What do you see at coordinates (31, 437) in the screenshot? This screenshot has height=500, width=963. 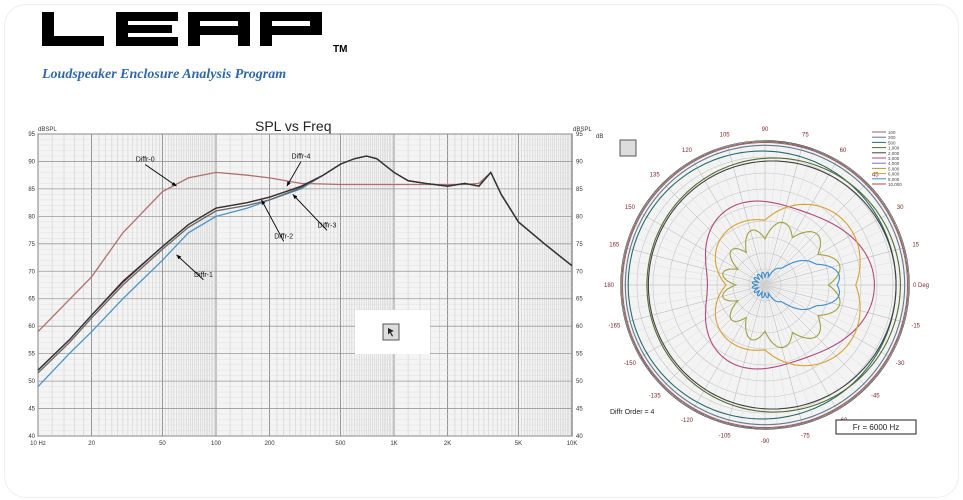 I see `spl-ytick-left: 40` at bounding box center [31, 437].